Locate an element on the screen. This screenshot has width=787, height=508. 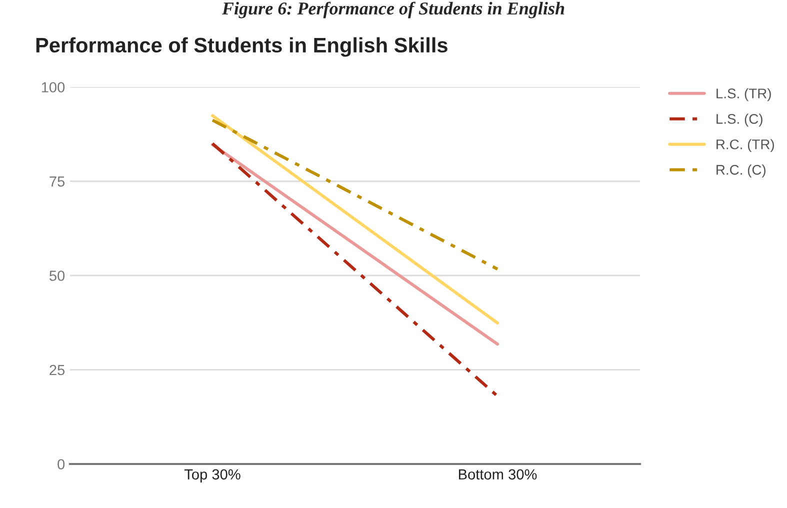
legend-label: L.S. (TR) is located at coordinates (743, 95).